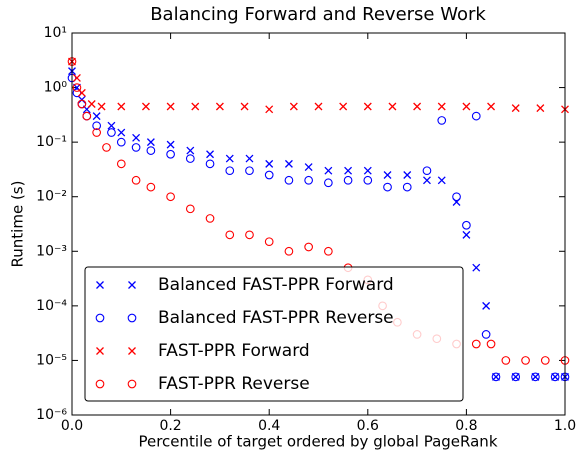 Image resolution: width=580 pixels, height=457 pixels. What do you see at coordinates (368, 426) in the screenshot?
I see `x-tick-label: 0.6` at bounding box center [368, 426].